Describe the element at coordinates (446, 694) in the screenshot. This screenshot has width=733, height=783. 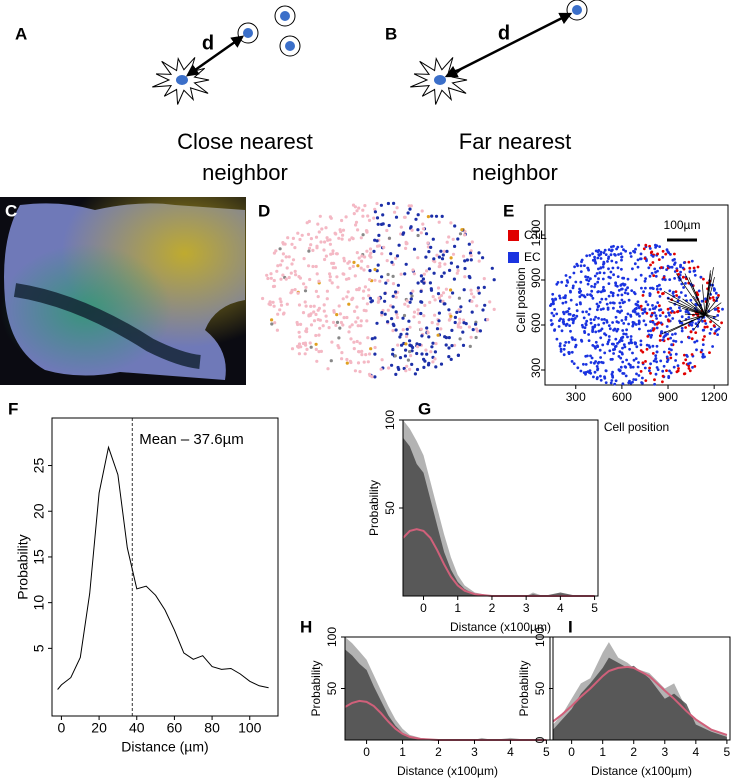
I see `density-area` at that location.